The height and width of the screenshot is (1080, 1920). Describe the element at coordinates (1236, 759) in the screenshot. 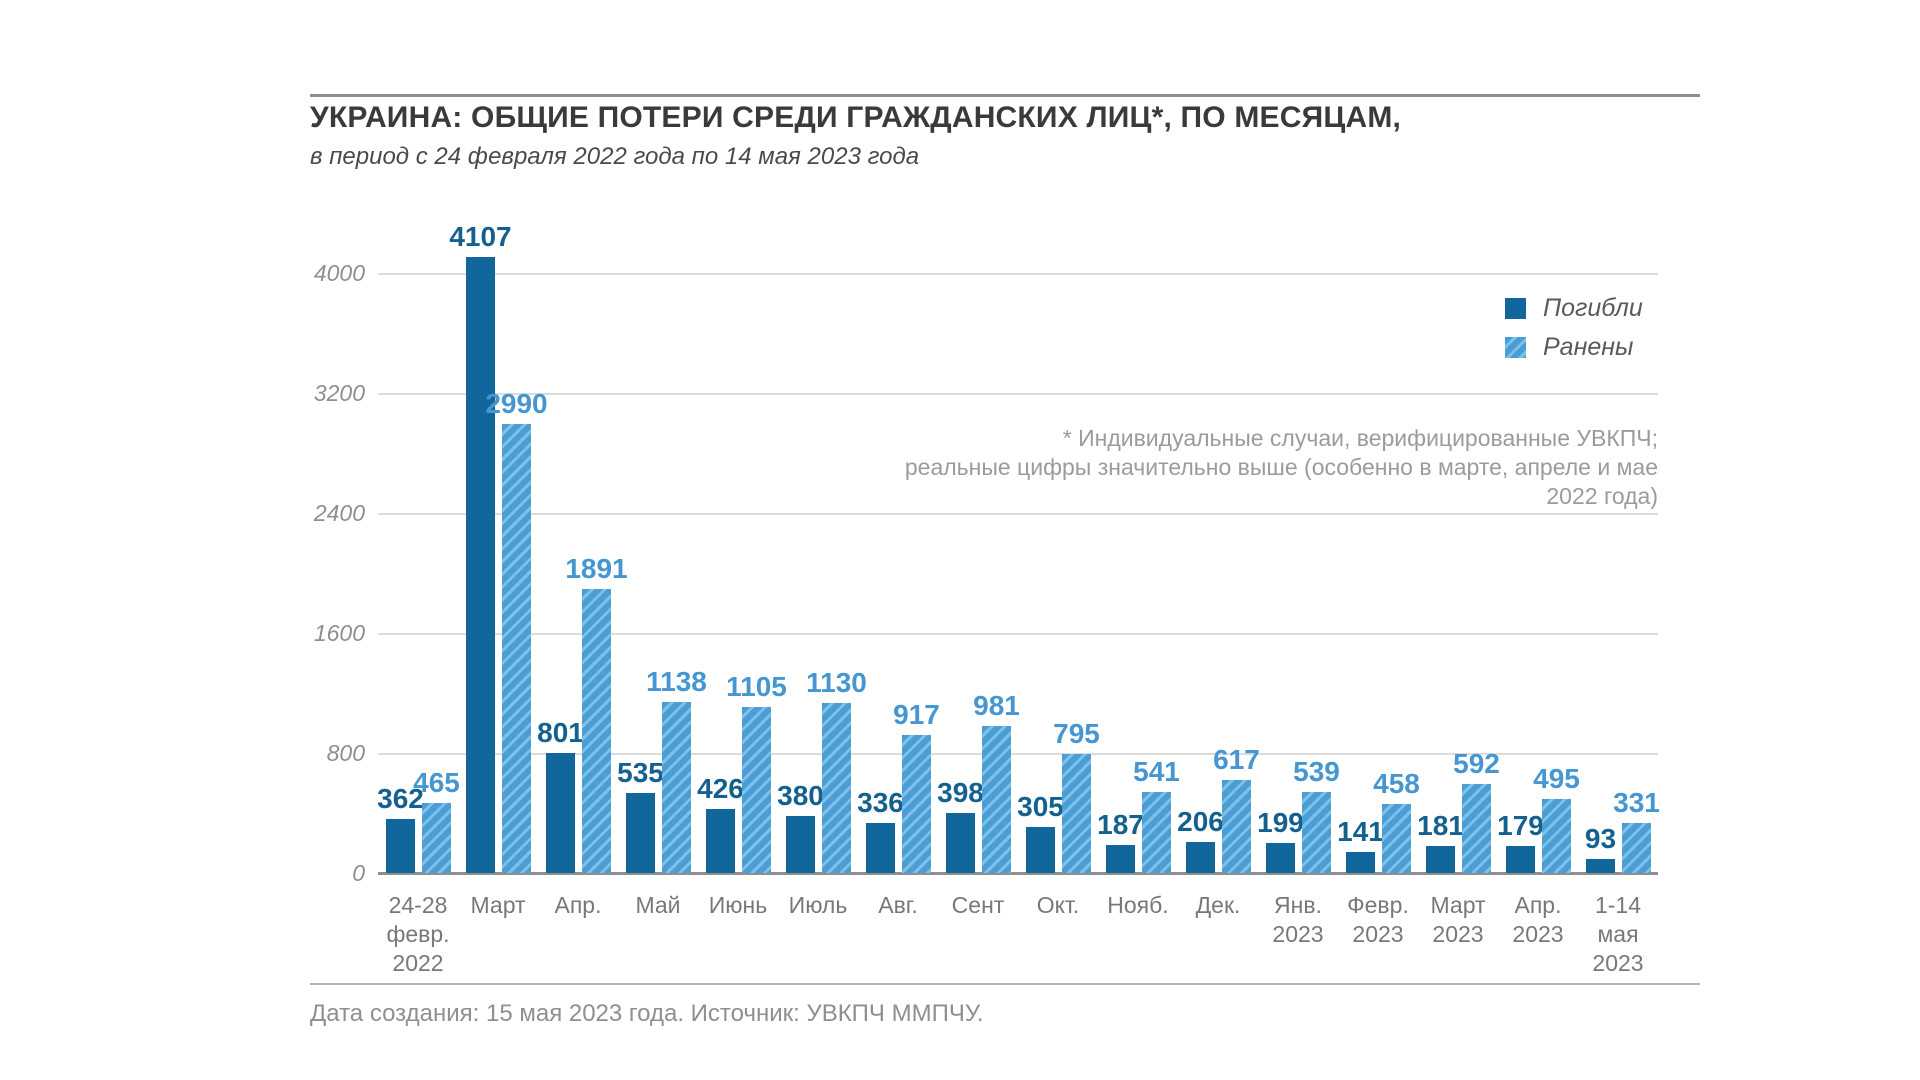

I see `value-label: 617` at that location.